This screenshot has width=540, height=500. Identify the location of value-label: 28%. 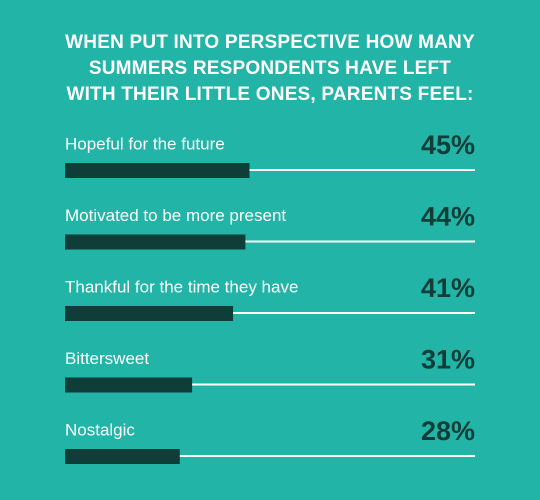
(448, 431).